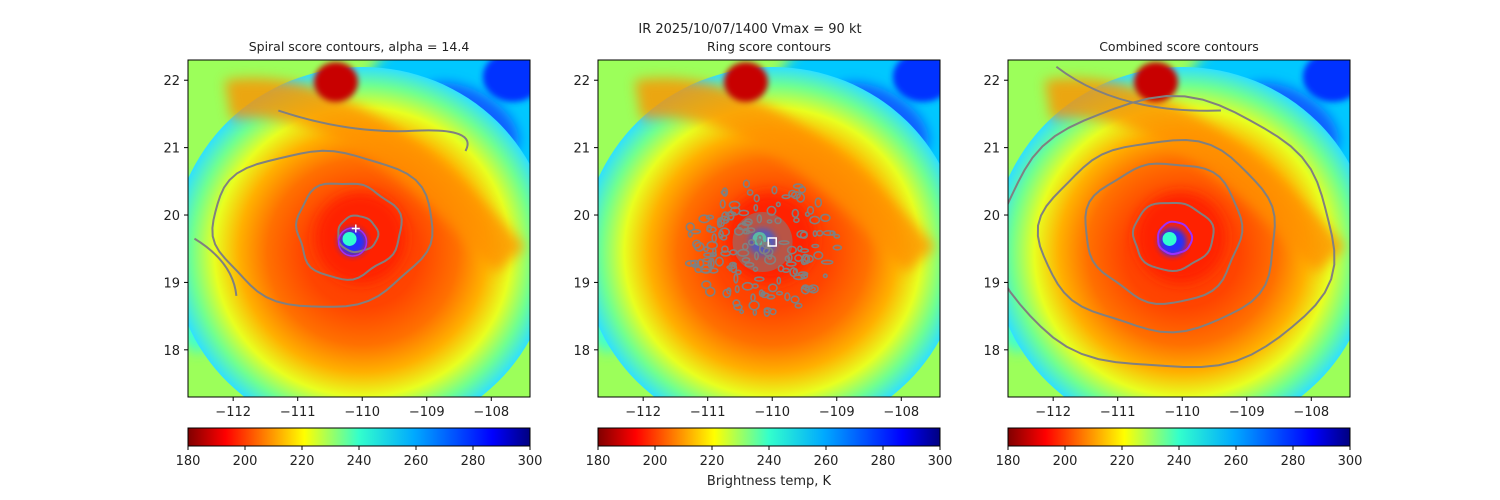 The width and height of the screenshot is (1500, 500). Describe the element at coordinates (769, 481) in the screenshot. I see `colorbar-label: Brightness temp, K` at that location.